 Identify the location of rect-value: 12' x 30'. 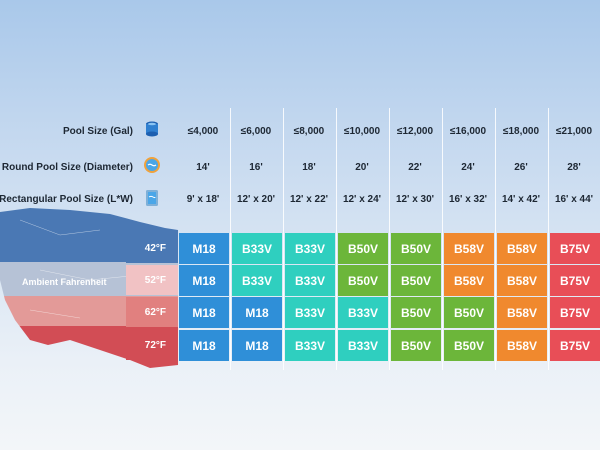
(415, 199).